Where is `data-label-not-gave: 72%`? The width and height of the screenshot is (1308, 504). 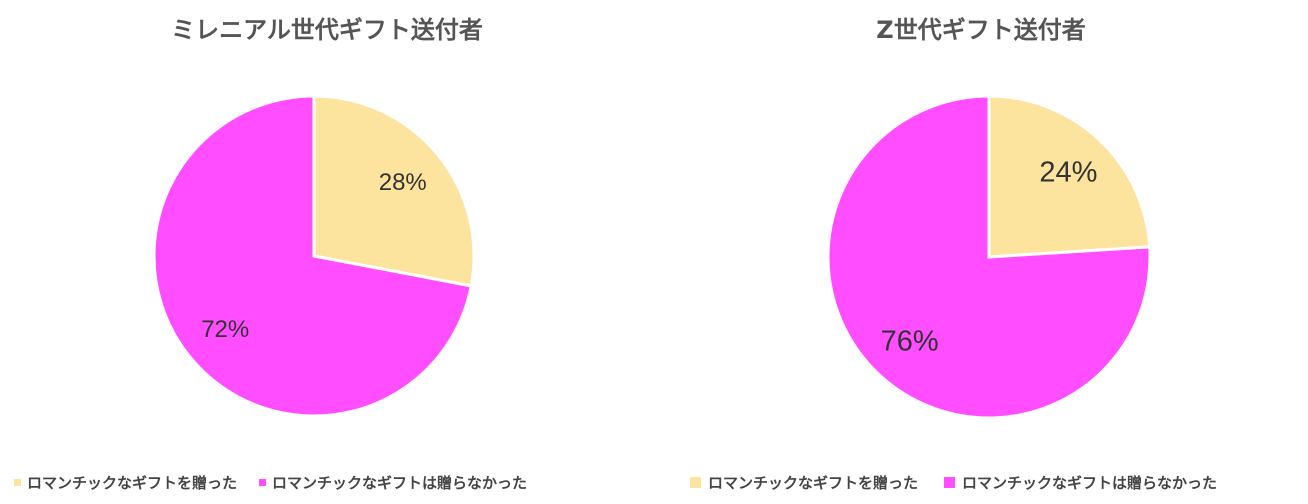 data-label-not-gave: 72% is located at coordinates (225, 329).